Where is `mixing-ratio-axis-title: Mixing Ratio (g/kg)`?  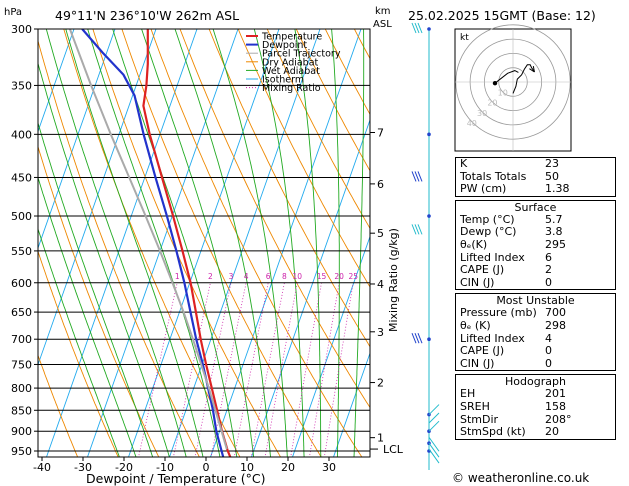 mixing-ratio-axis-title: Mixing Ratio (g/kg) is located at coordinates (393, 280).